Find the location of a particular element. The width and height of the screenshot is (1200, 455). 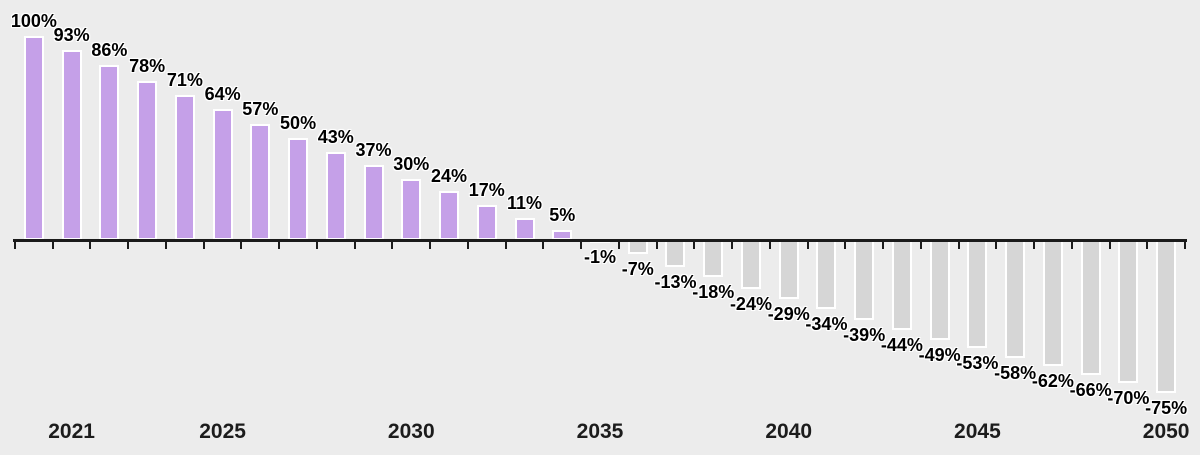

x-axis-year-label: 2050 is located at coordinates (1166, 431).